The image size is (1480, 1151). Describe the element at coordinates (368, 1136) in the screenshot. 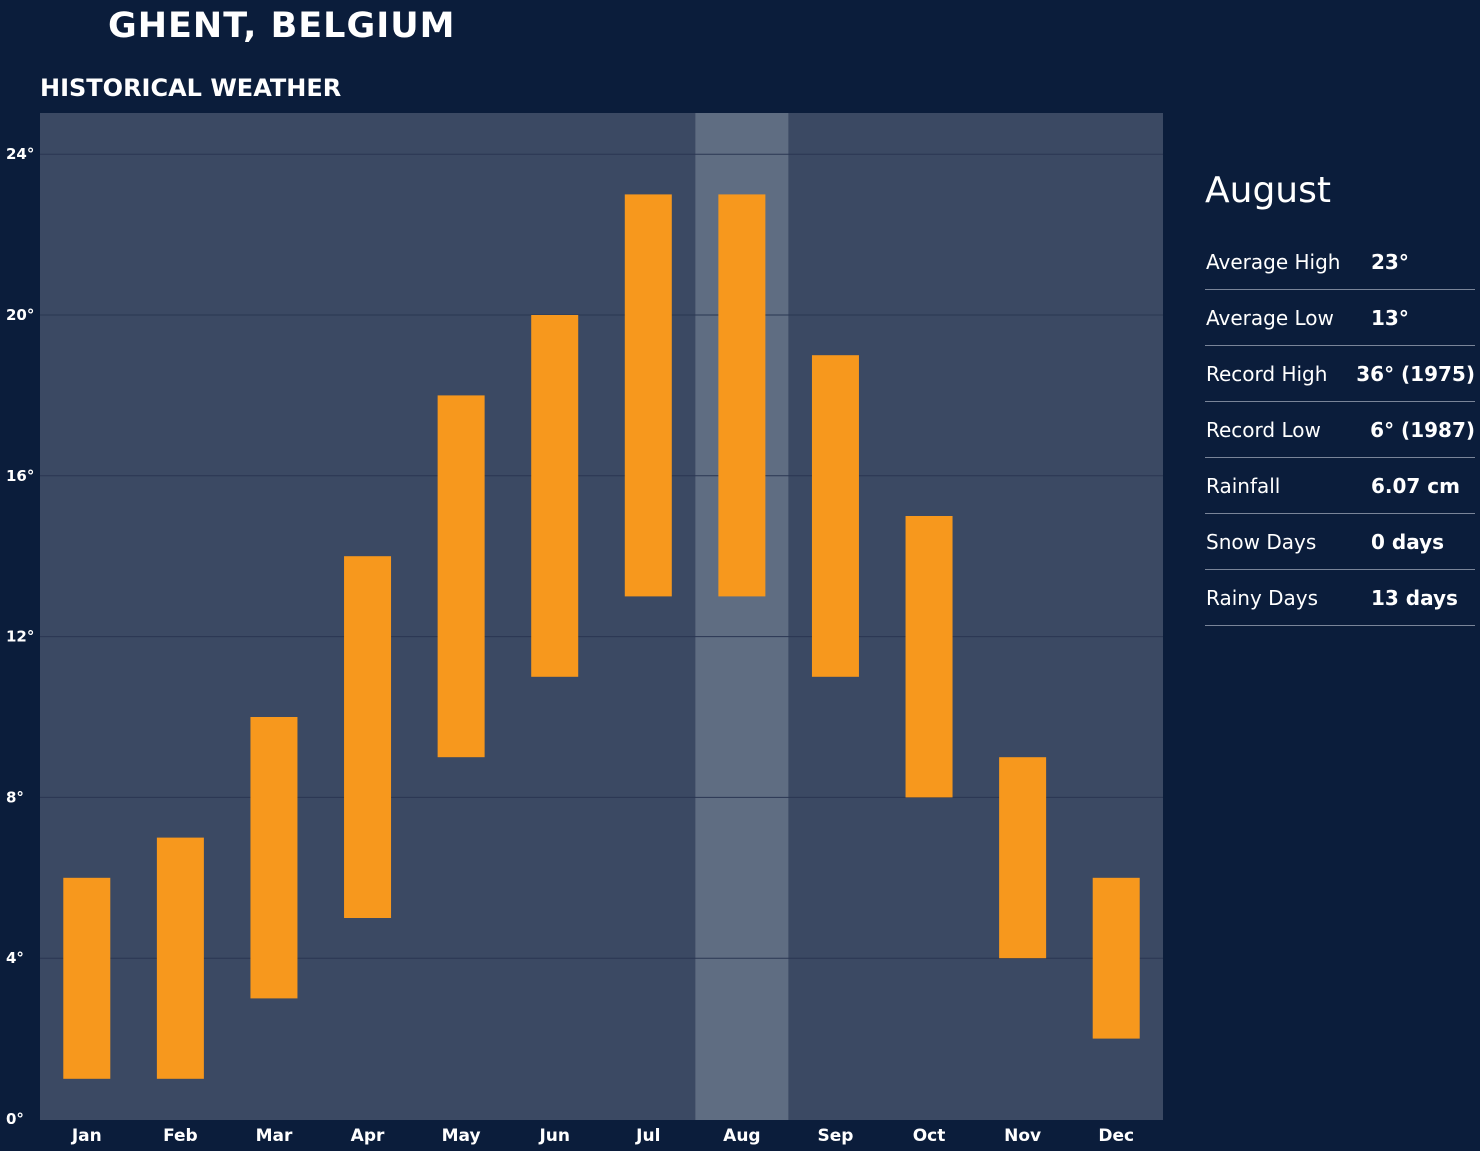

I see `x-tick-label: Apr` at that location.